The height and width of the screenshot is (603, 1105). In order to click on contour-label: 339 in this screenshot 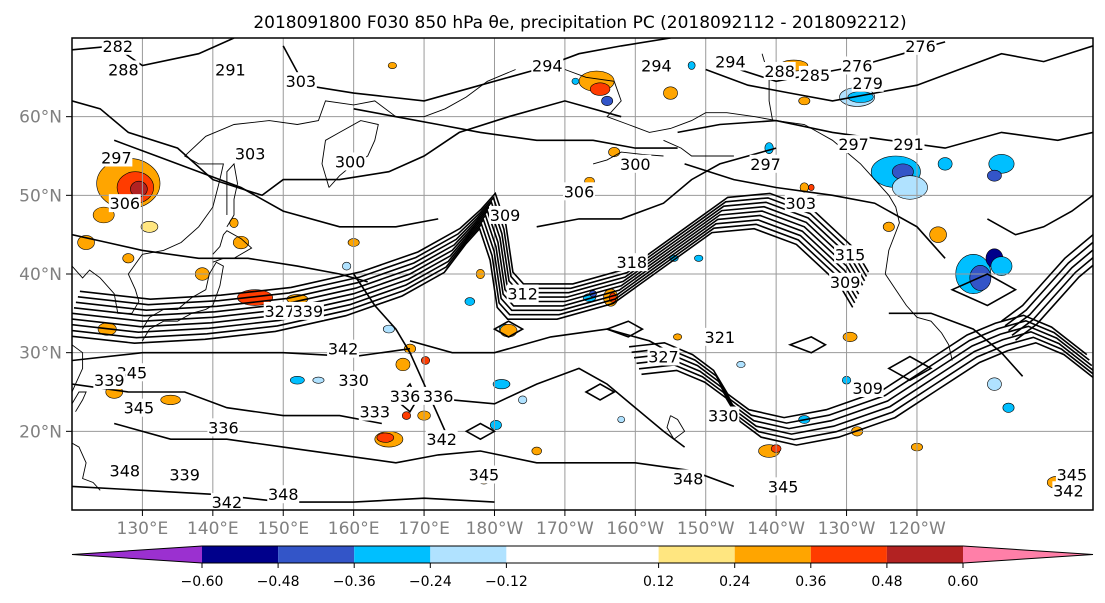, I will do `click(184, 475)`.